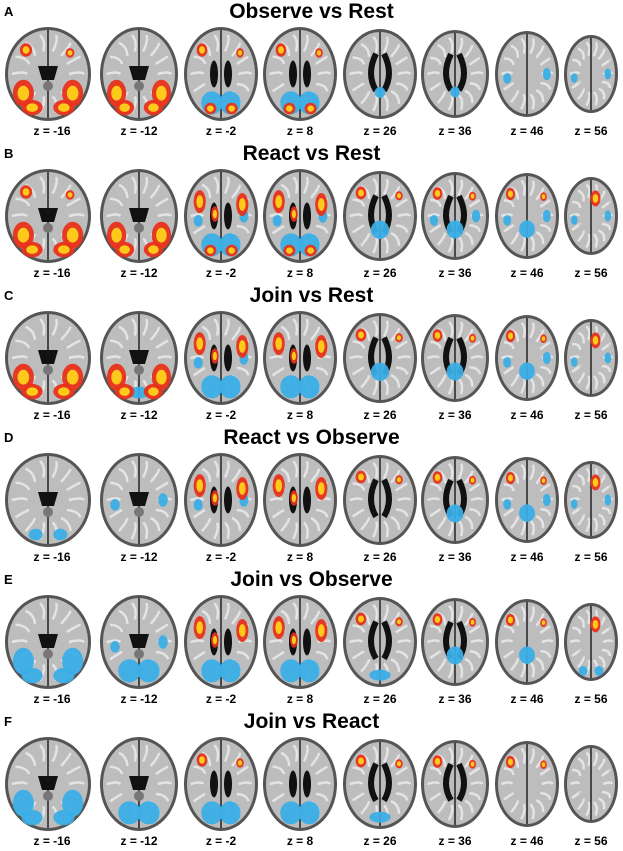  Describe the element at coordinates (311, 295) in the screenshot. I see `panel-title: Join vs Rest` at that location.